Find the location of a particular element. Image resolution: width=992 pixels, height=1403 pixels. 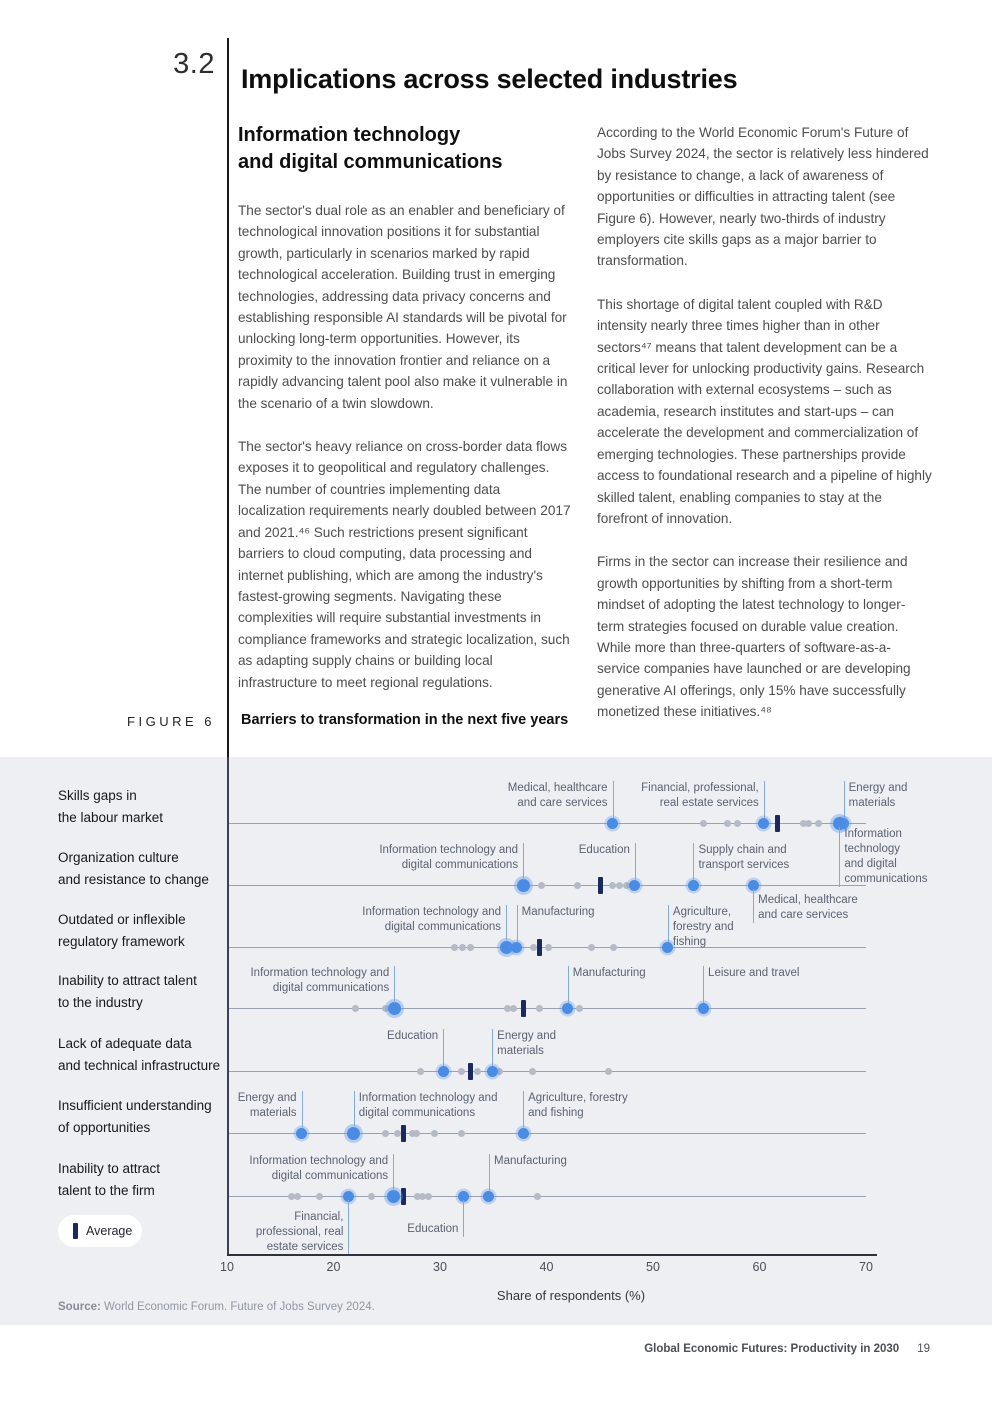

section-number: 3.2 is located at coordinates (194, 64).